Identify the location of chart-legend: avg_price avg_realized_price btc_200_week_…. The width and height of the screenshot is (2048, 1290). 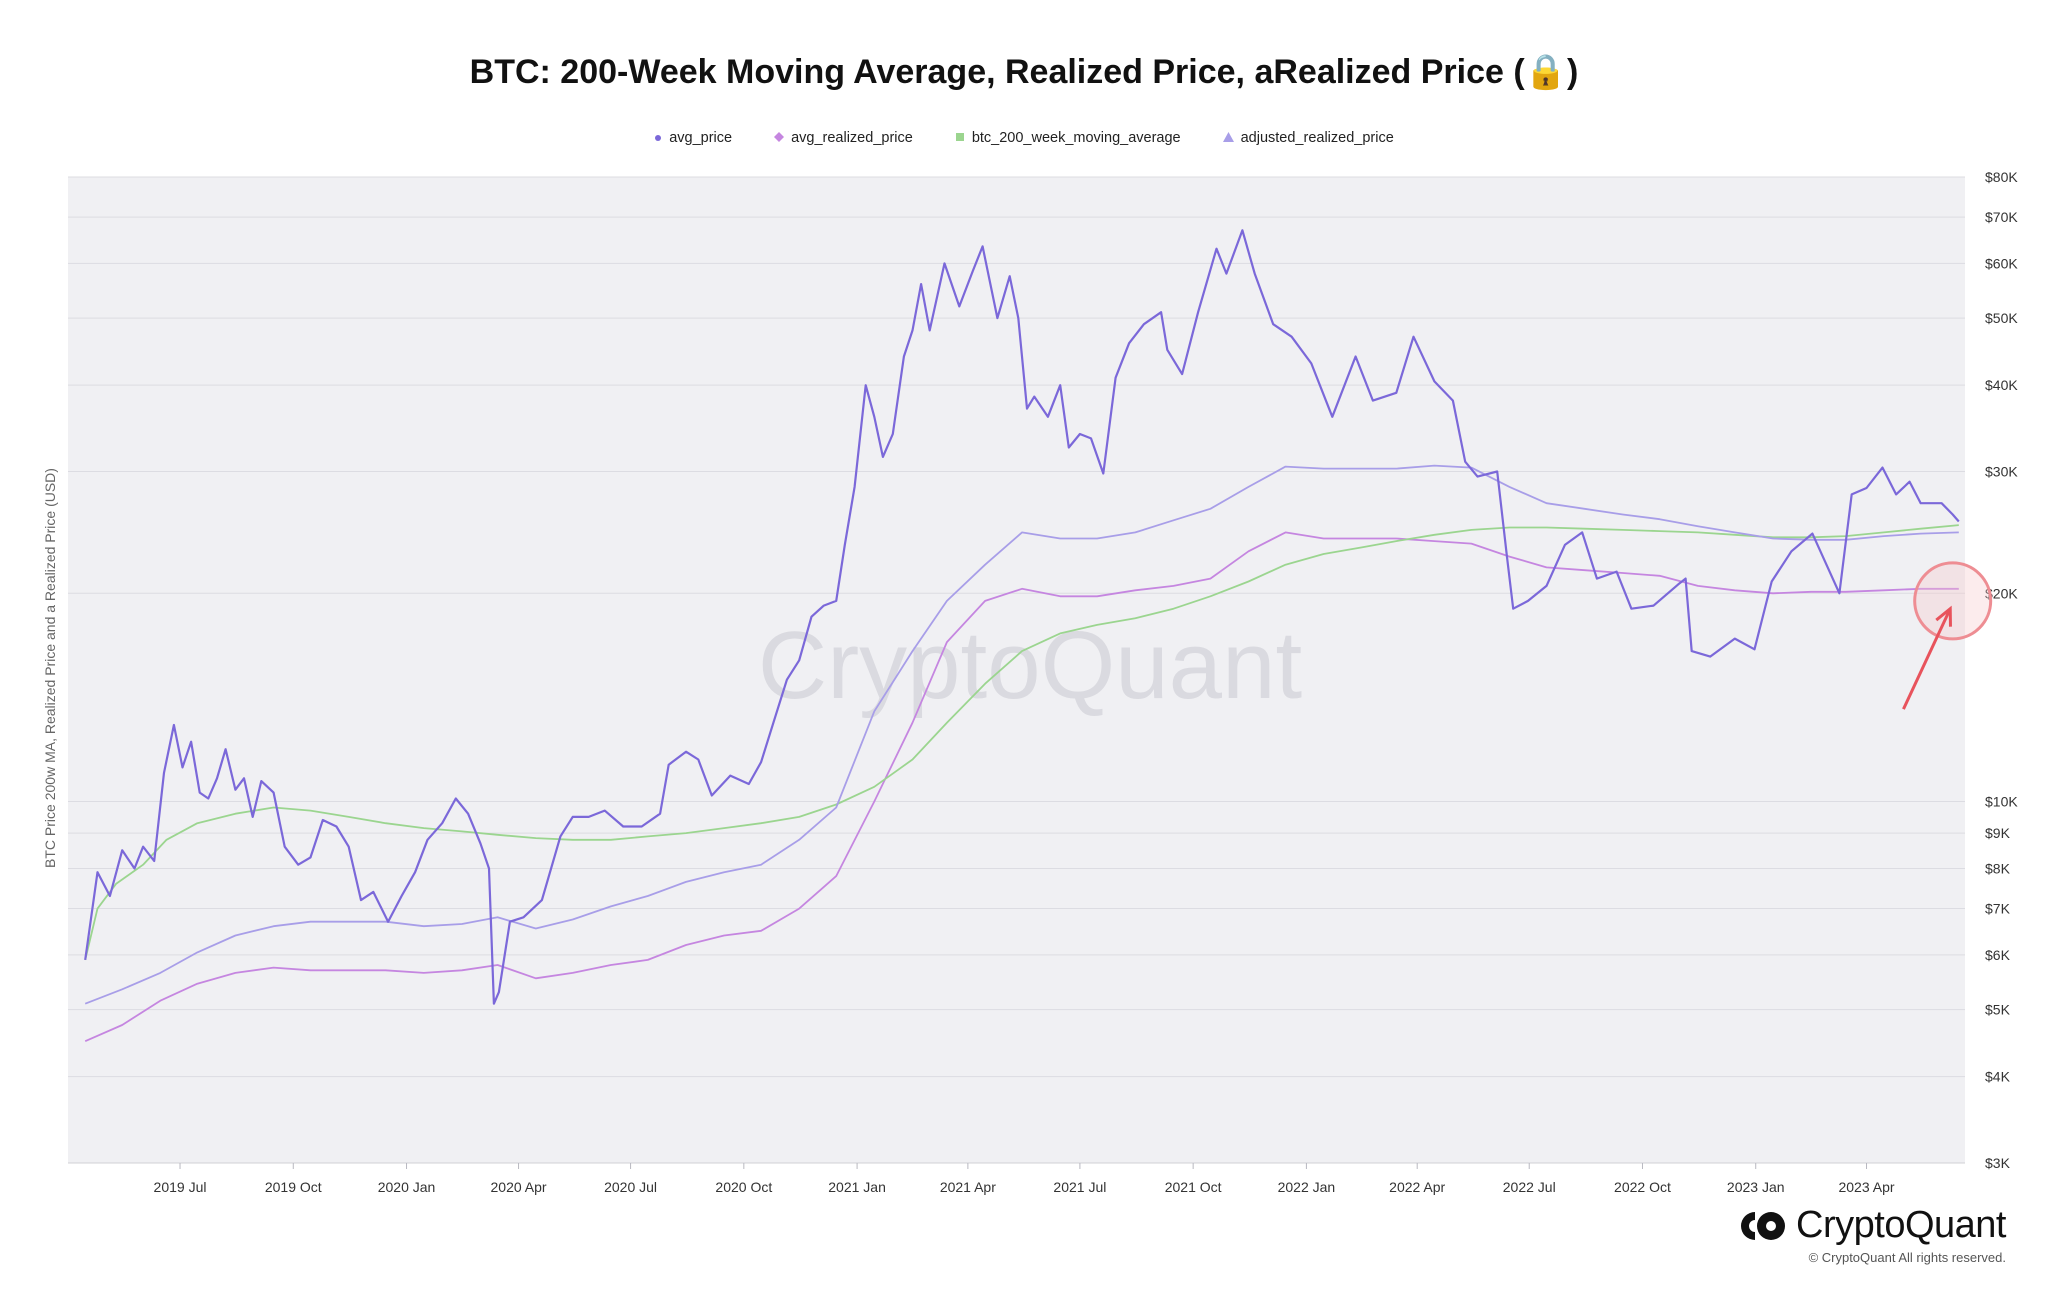
(1024, 138).